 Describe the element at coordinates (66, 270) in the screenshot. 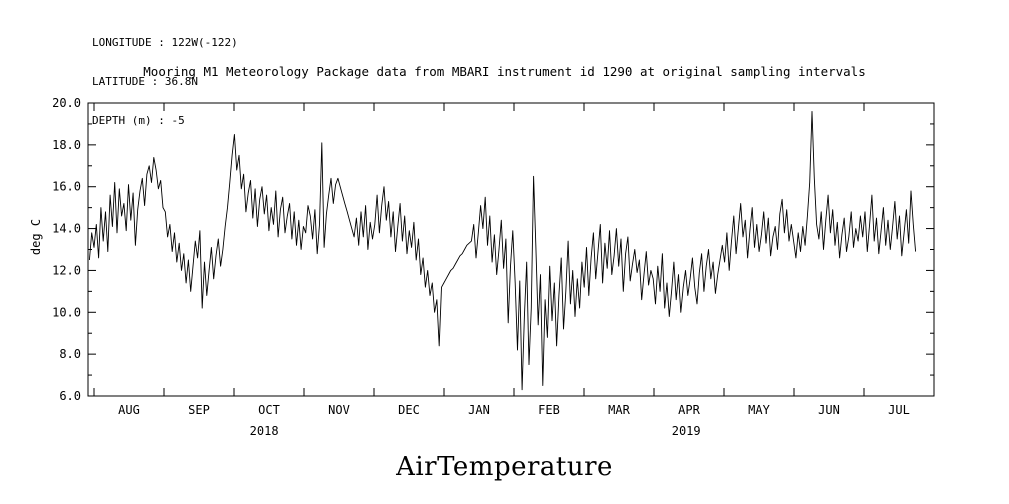

I see `y-tick-label: 12.0` at that location.